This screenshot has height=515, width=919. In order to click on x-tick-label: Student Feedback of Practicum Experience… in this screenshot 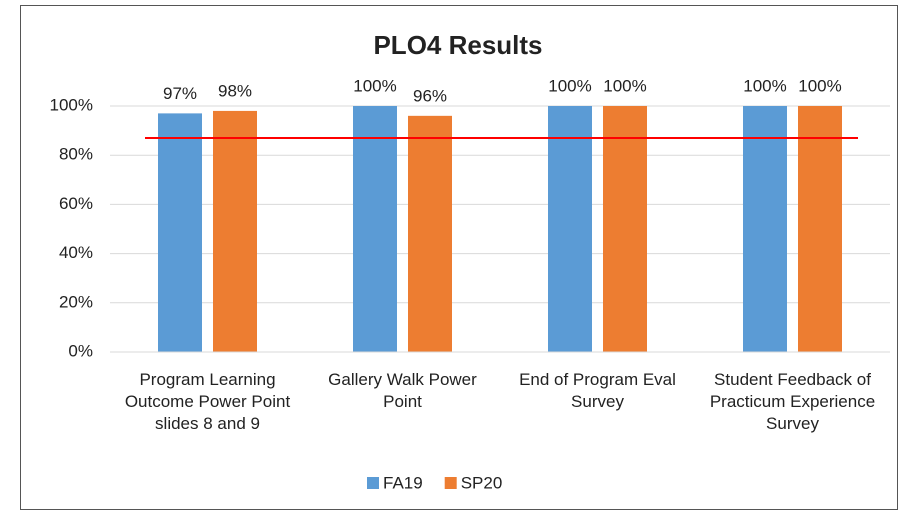, I will do `click(792, 401)`.